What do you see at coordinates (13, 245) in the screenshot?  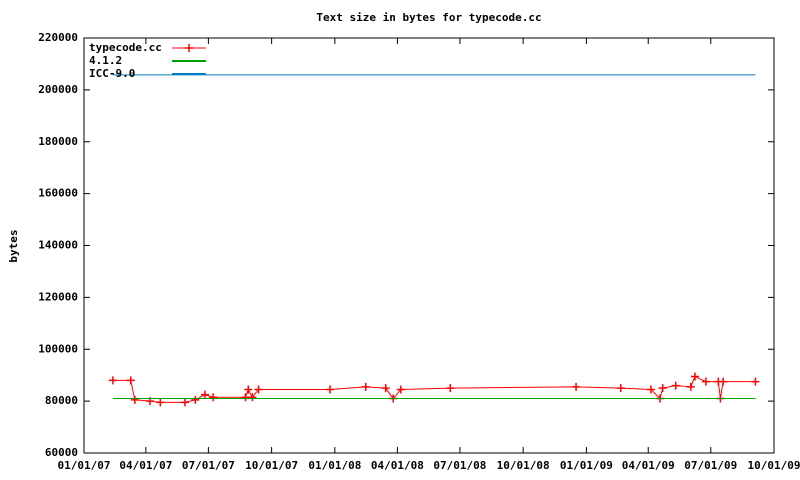 I see `y-axis-label: bytes` at bounding box center [13, 245].